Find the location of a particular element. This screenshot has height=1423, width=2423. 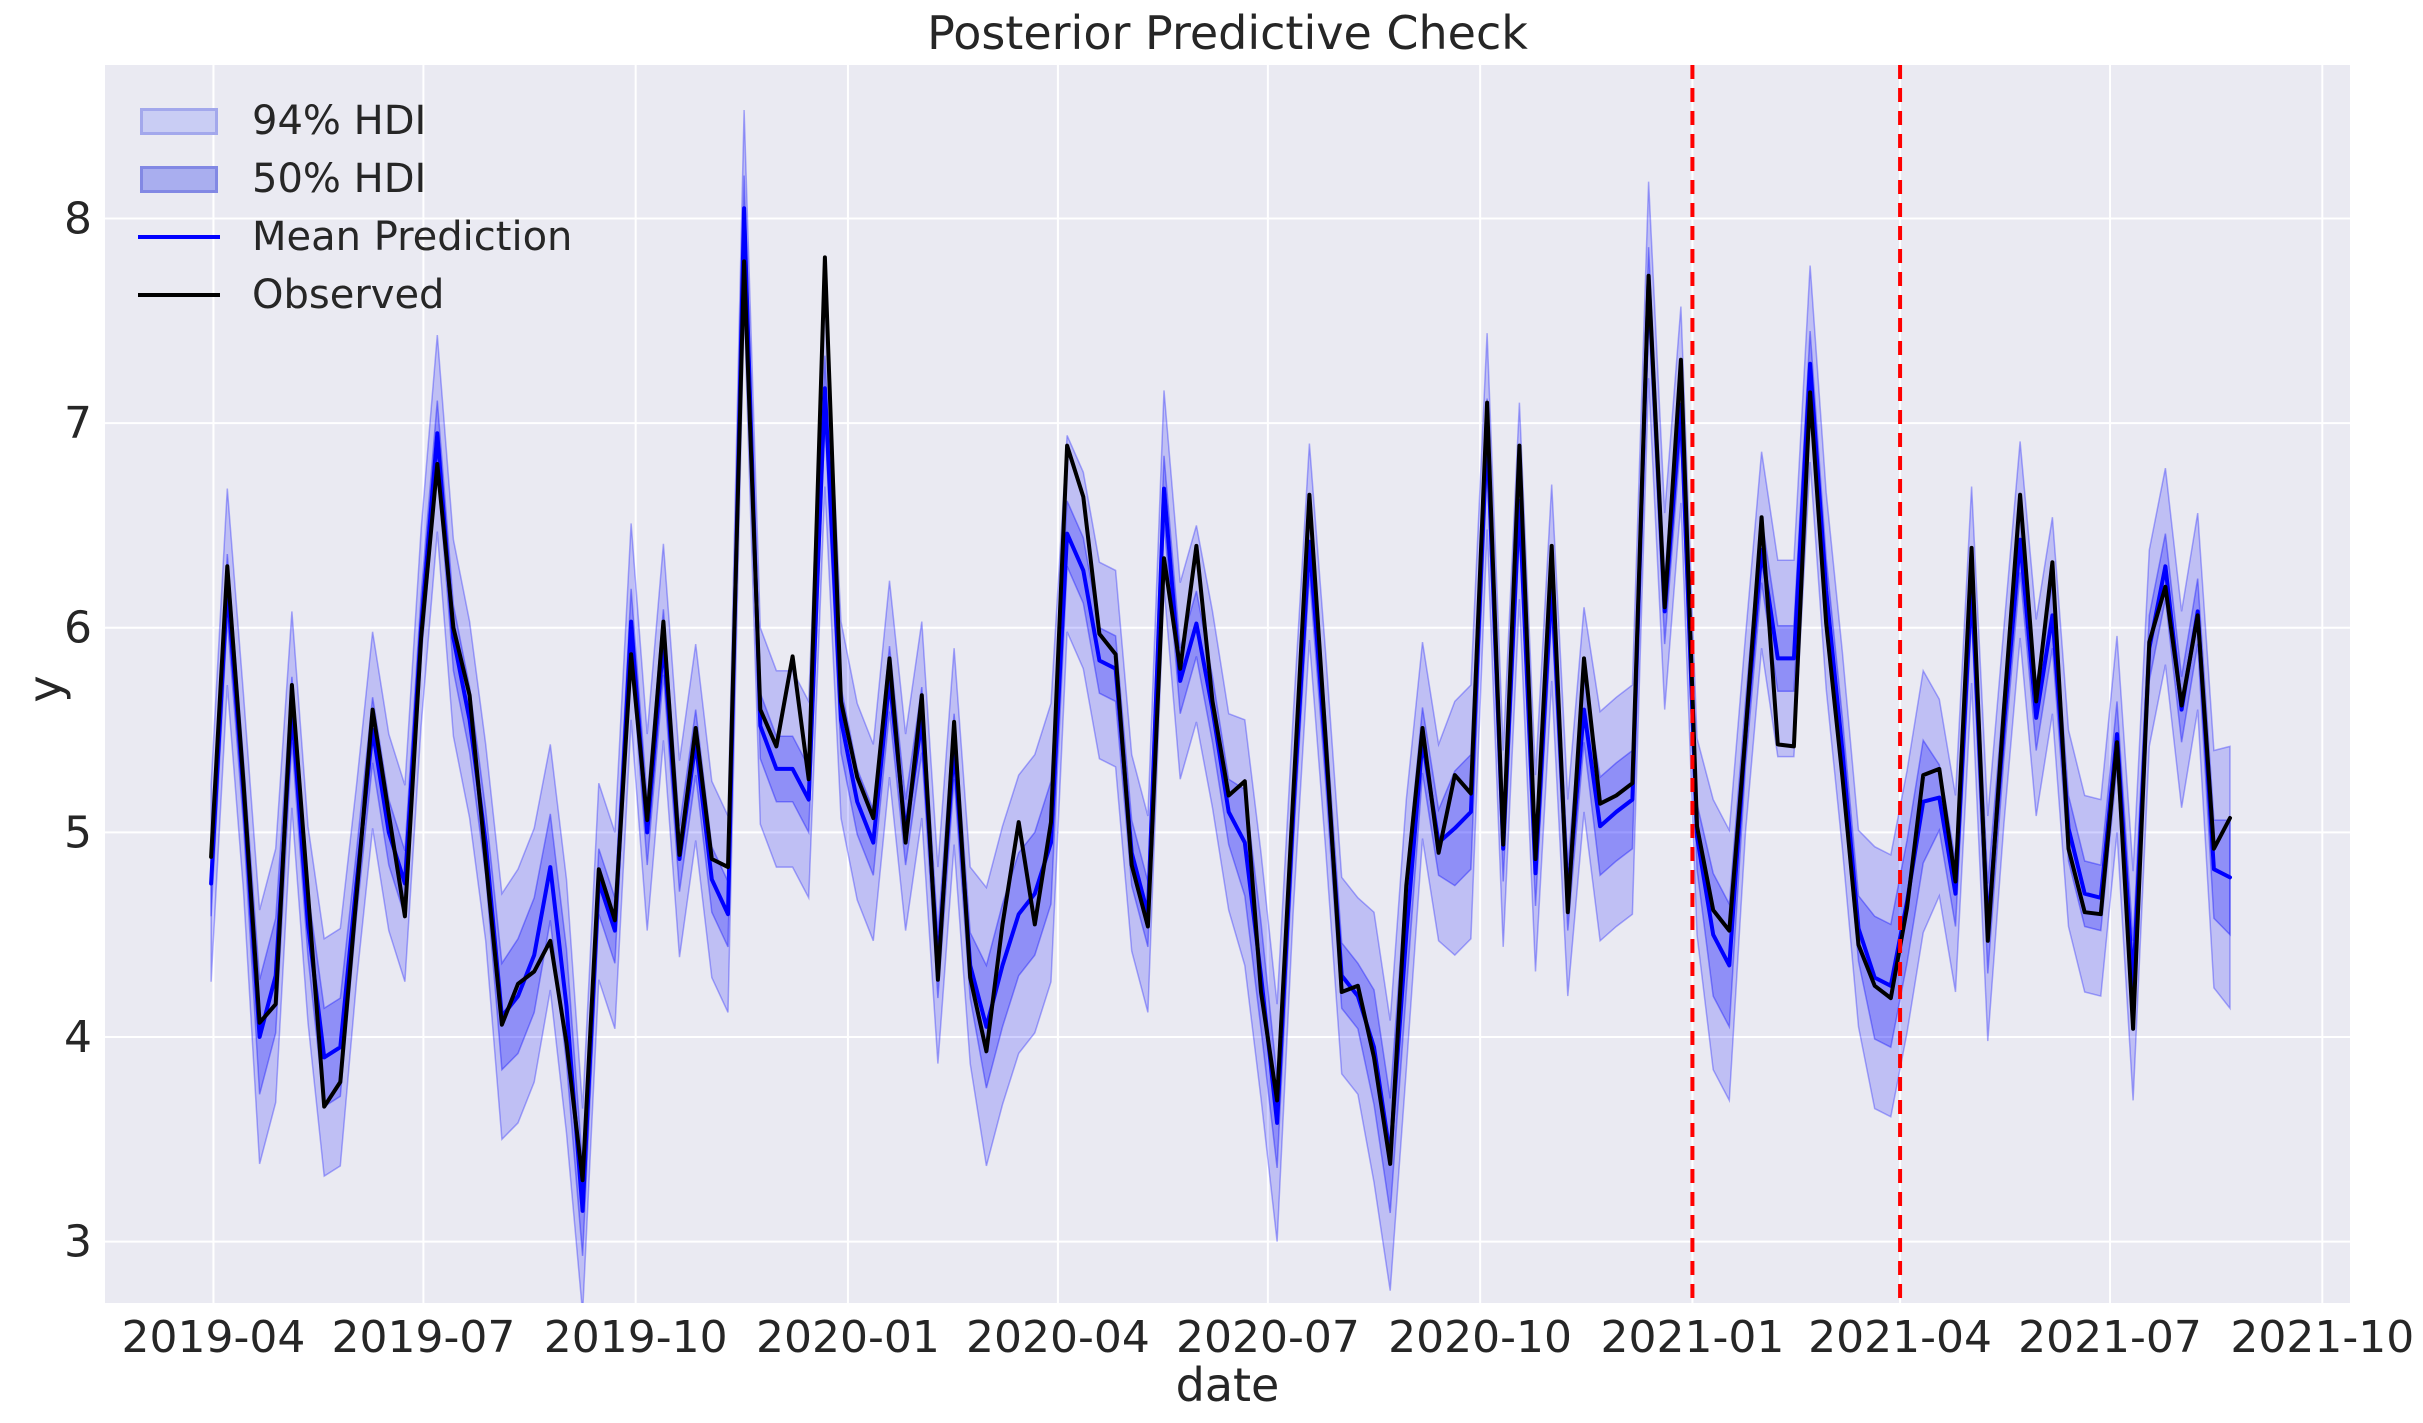

hdi94-patch-icon is located at coordinates (179, 121).